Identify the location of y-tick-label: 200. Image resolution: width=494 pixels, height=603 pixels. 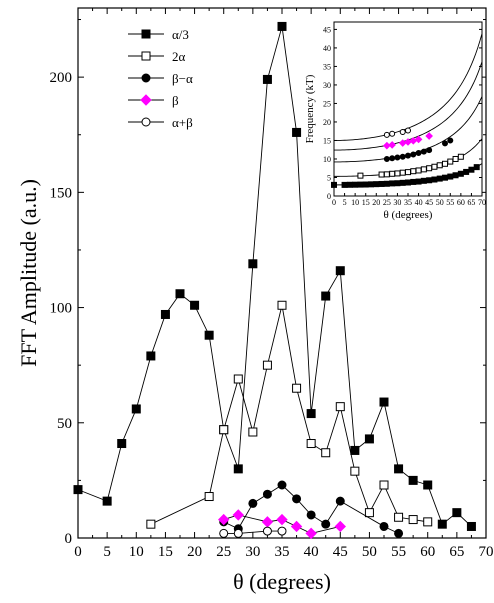
(61, 78).